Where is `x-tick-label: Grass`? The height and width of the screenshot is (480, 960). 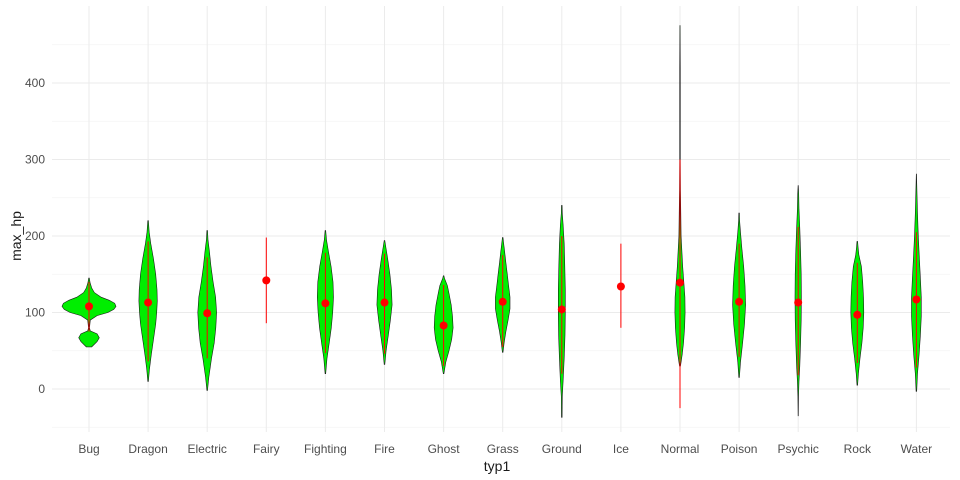 x-tick-label: Grass is located at coordinates (503, 449).